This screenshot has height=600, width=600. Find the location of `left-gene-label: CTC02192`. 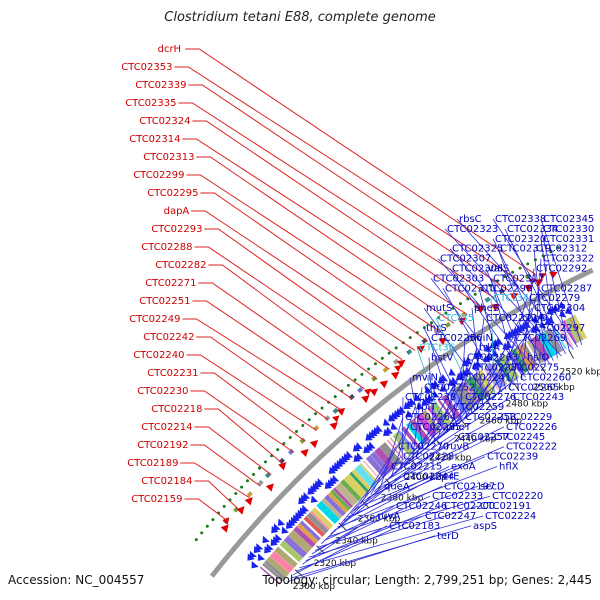

left-gene-label: CTC02192 is located at coordinates (162, 445).